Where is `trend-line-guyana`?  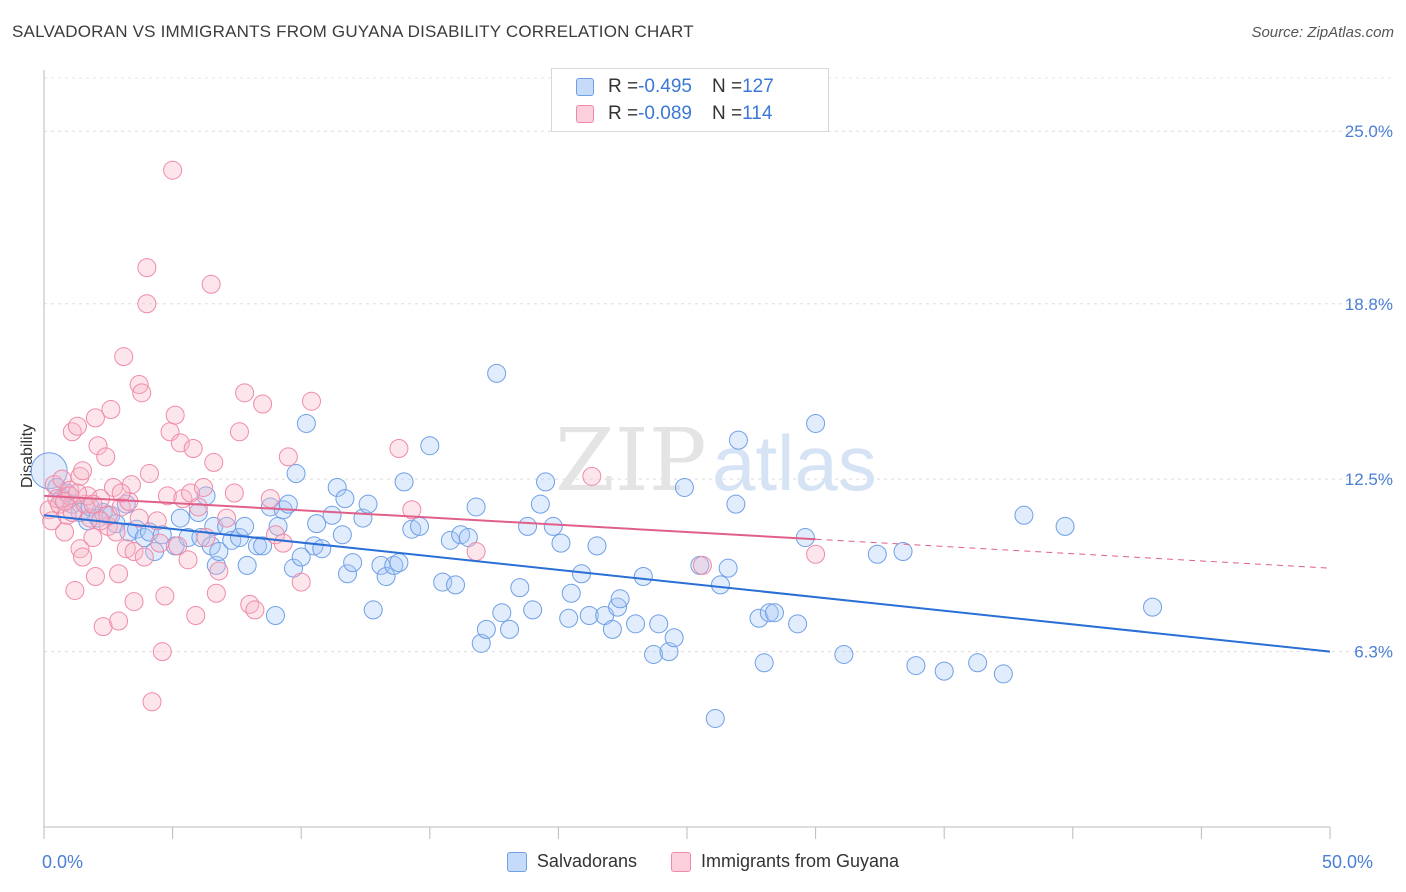 trend-line-guyana is located at coordinates (429, 517).